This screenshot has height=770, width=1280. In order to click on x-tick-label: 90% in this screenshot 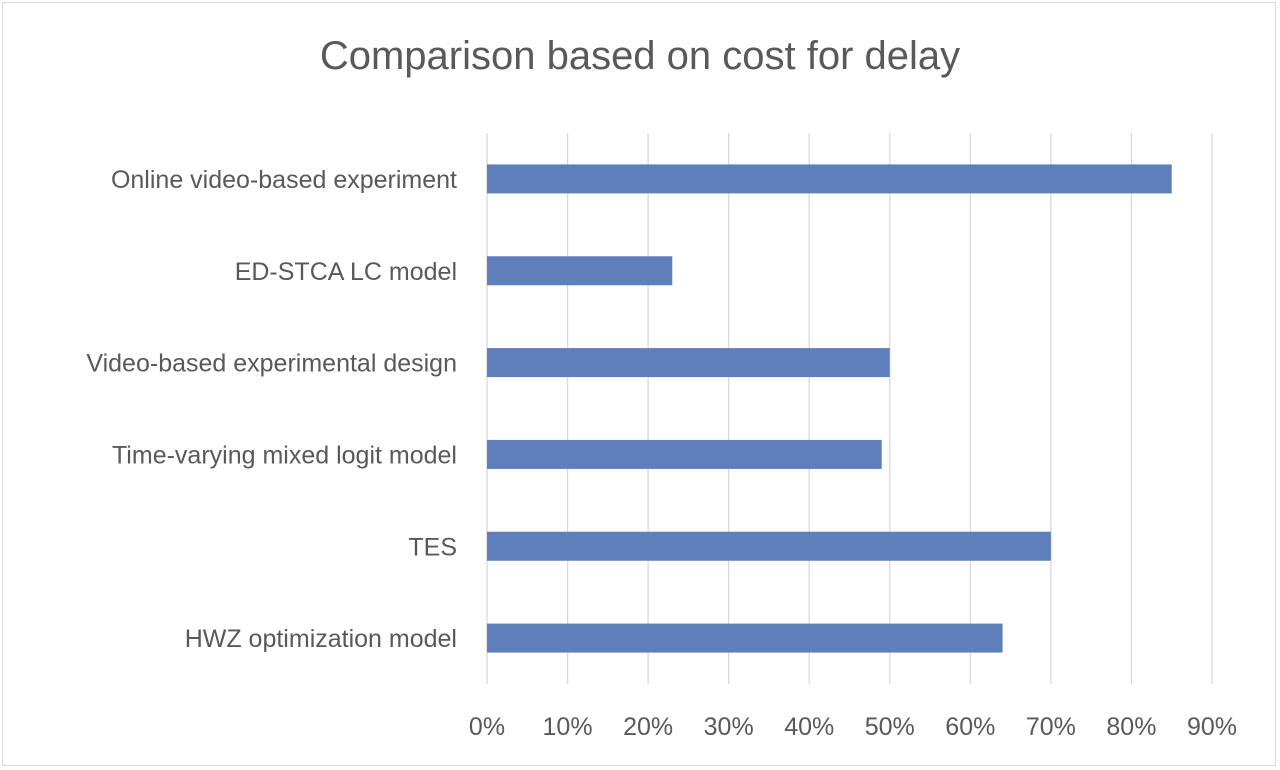, I will do `click(1212, 727)`.